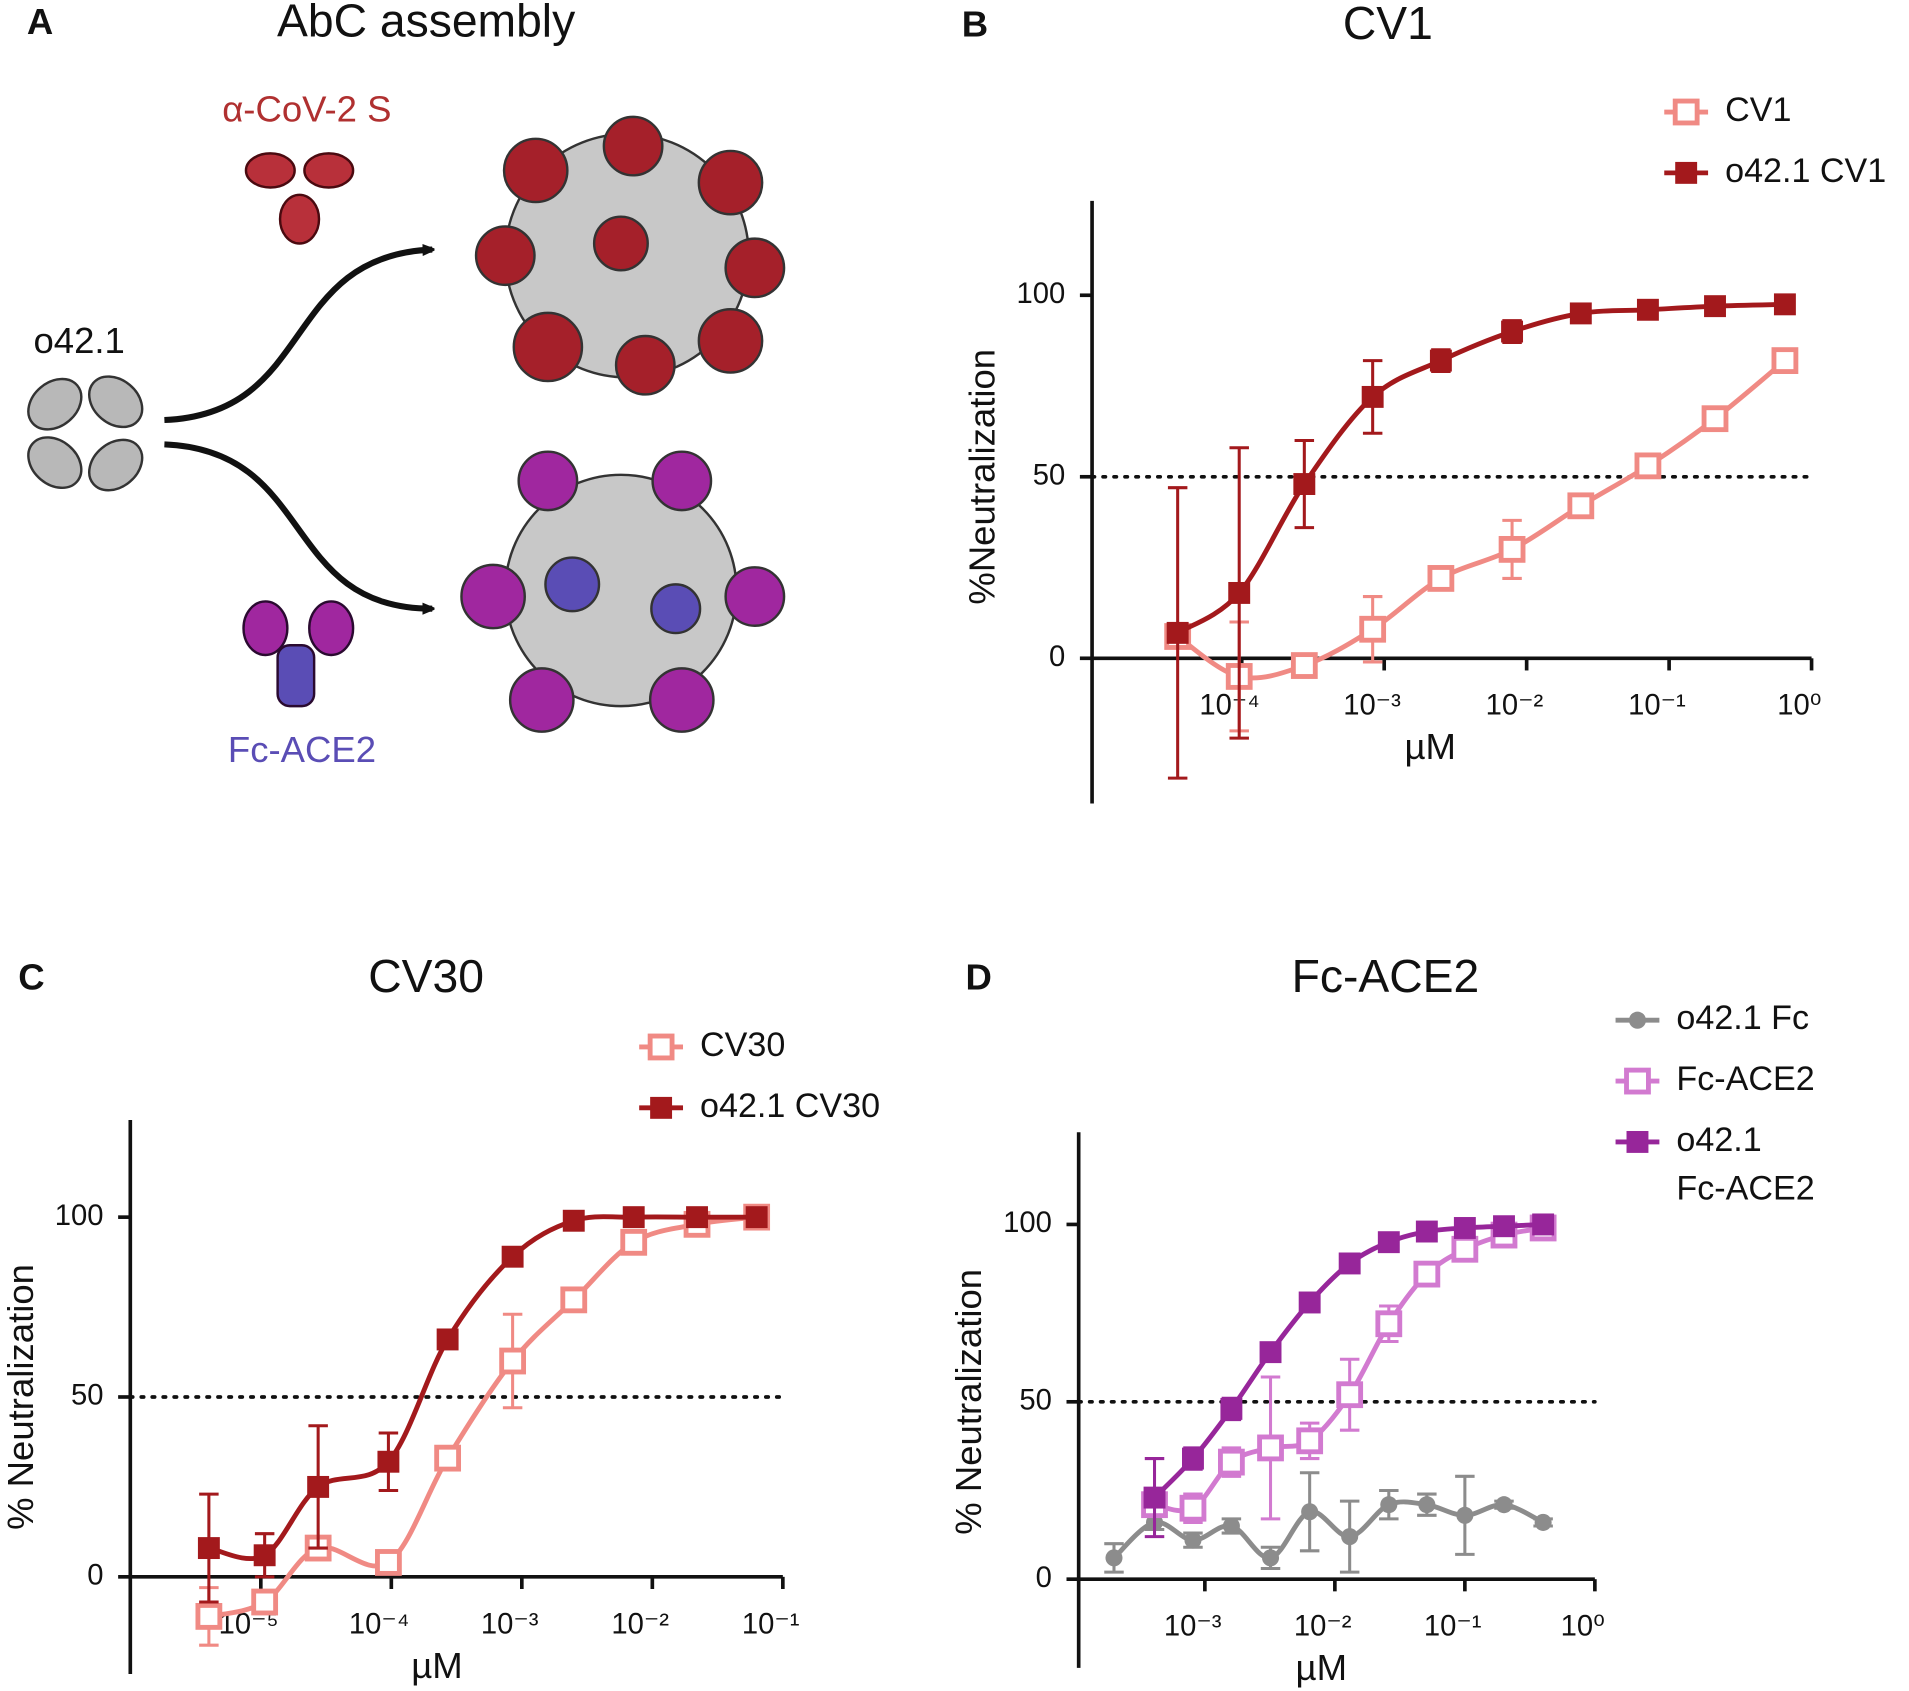 The image size is (1909, 1691). Describe the element at coordinates (978, 977) in the screenshot. I see `panel-label: D` at that location.